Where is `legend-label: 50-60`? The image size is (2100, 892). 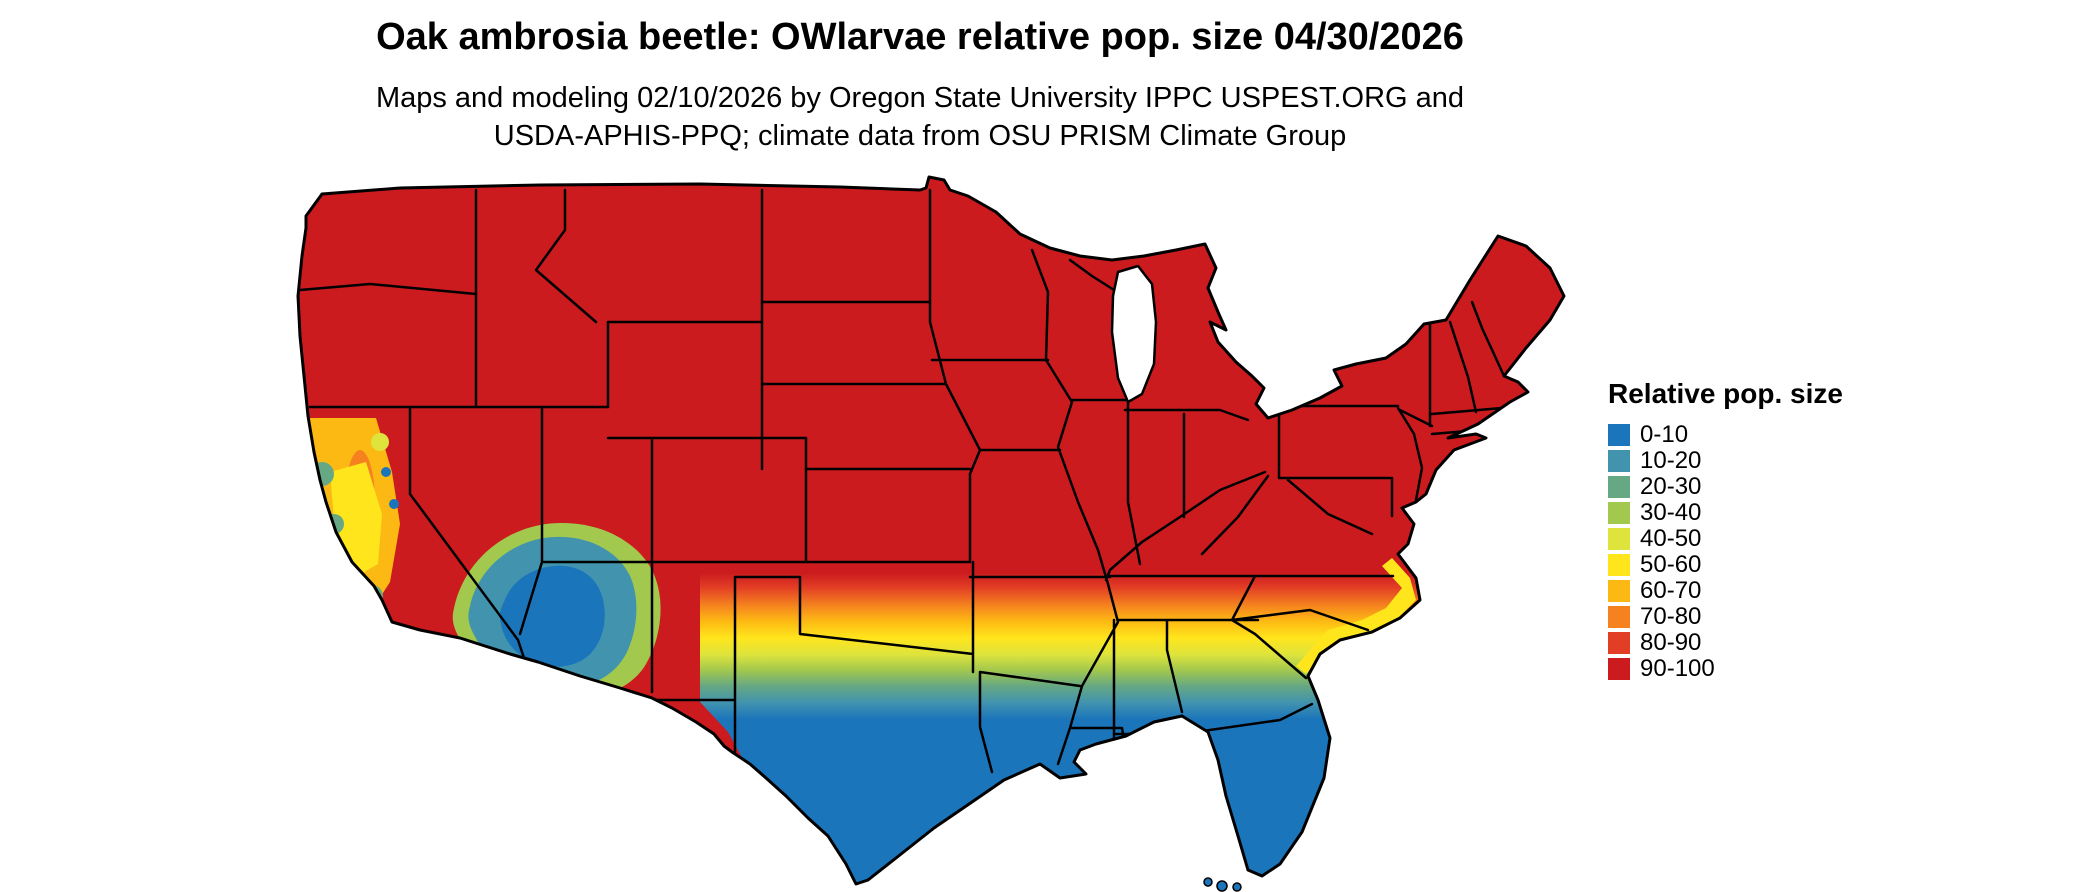
legend-label: 50-60 is located at coordinates (1671, 564).